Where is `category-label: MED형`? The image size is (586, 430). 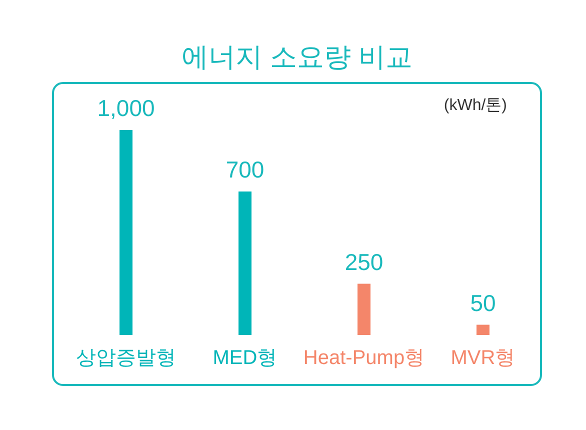
category-label: MED형 is located at coordinates (245, 358).